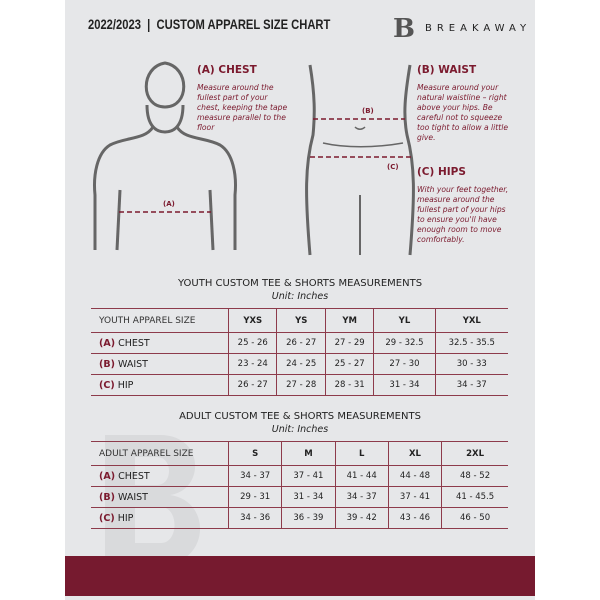  Describe the element at coordinates (300, 429) in the screenshot. I see `adult-unit: Unit: Inches` at that location.